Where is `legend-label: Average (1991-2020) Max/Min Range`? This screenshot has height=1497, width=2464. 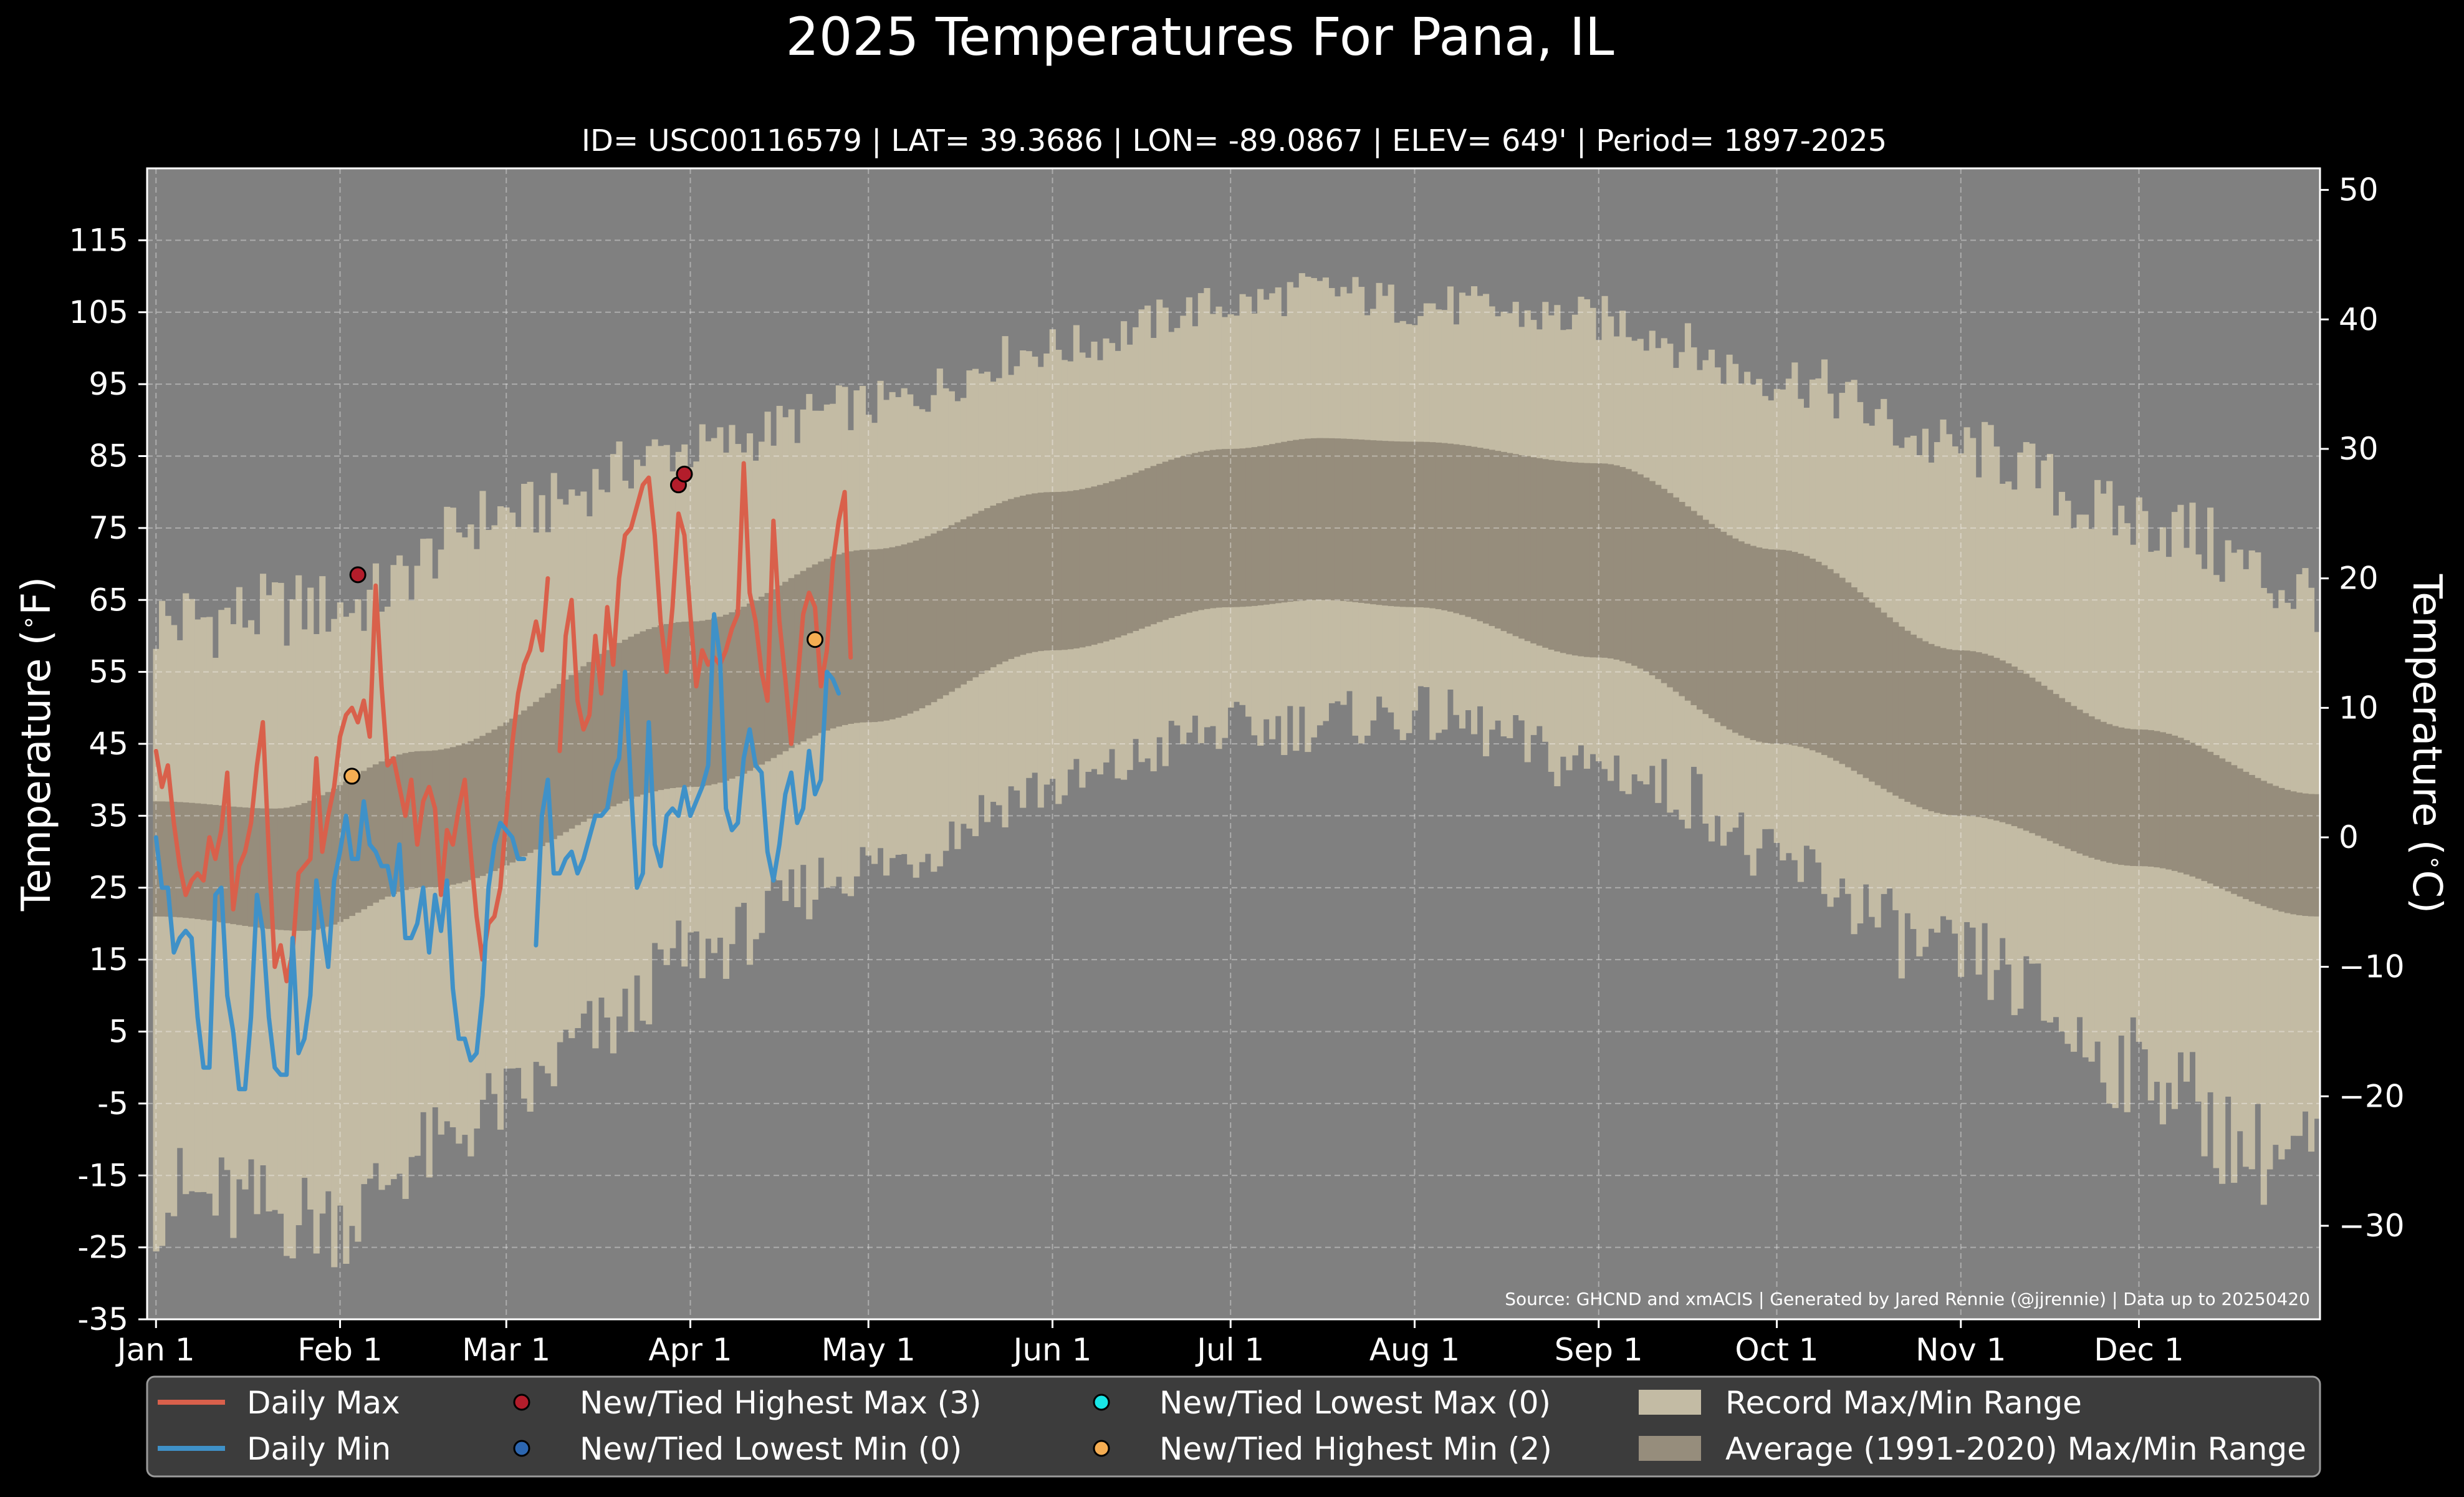
legend-label: Average (1991-2020) Max/Min Range is located at coordinates (2016, 1449).